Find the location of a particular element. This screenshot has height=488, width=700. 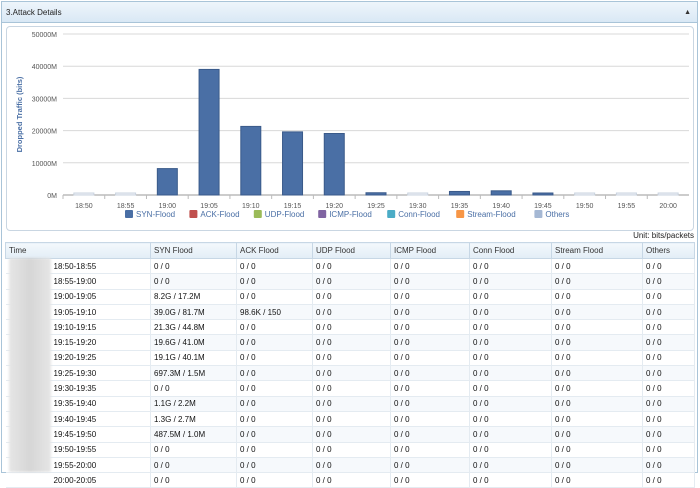

legend-label: Others is located at coordinates (557, 214).